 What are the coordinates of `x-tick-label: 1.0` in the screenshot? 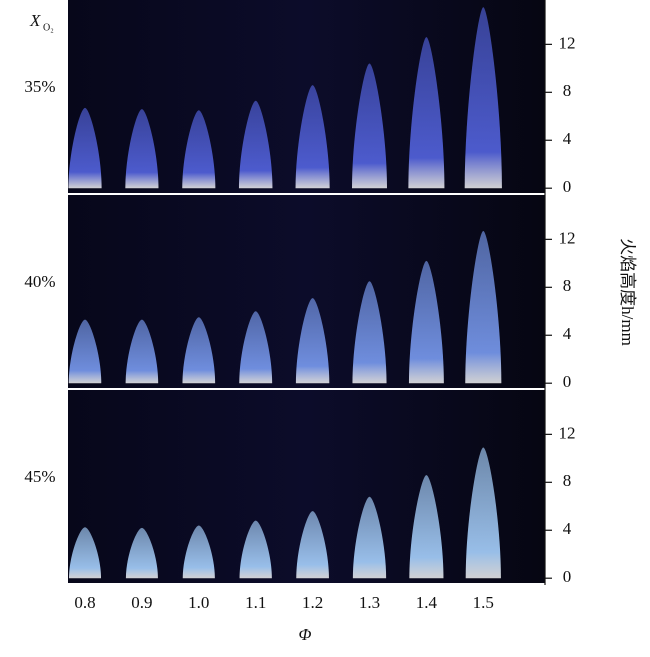 It's located at (198, 602).